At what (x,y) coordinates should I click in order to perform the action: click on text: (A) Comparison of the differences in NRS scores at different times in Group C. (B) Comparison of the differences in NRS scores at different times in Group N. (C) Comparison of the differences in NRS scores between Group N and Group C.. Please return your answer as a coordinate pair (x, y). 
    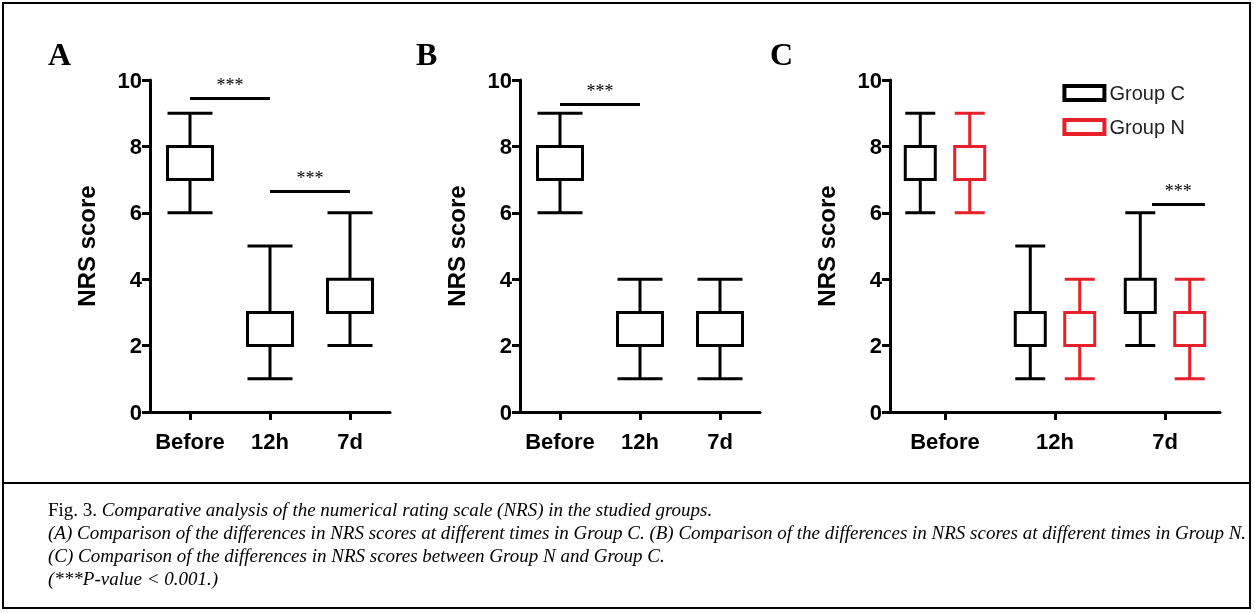
    Looking at the image, I should click on (648, 544).